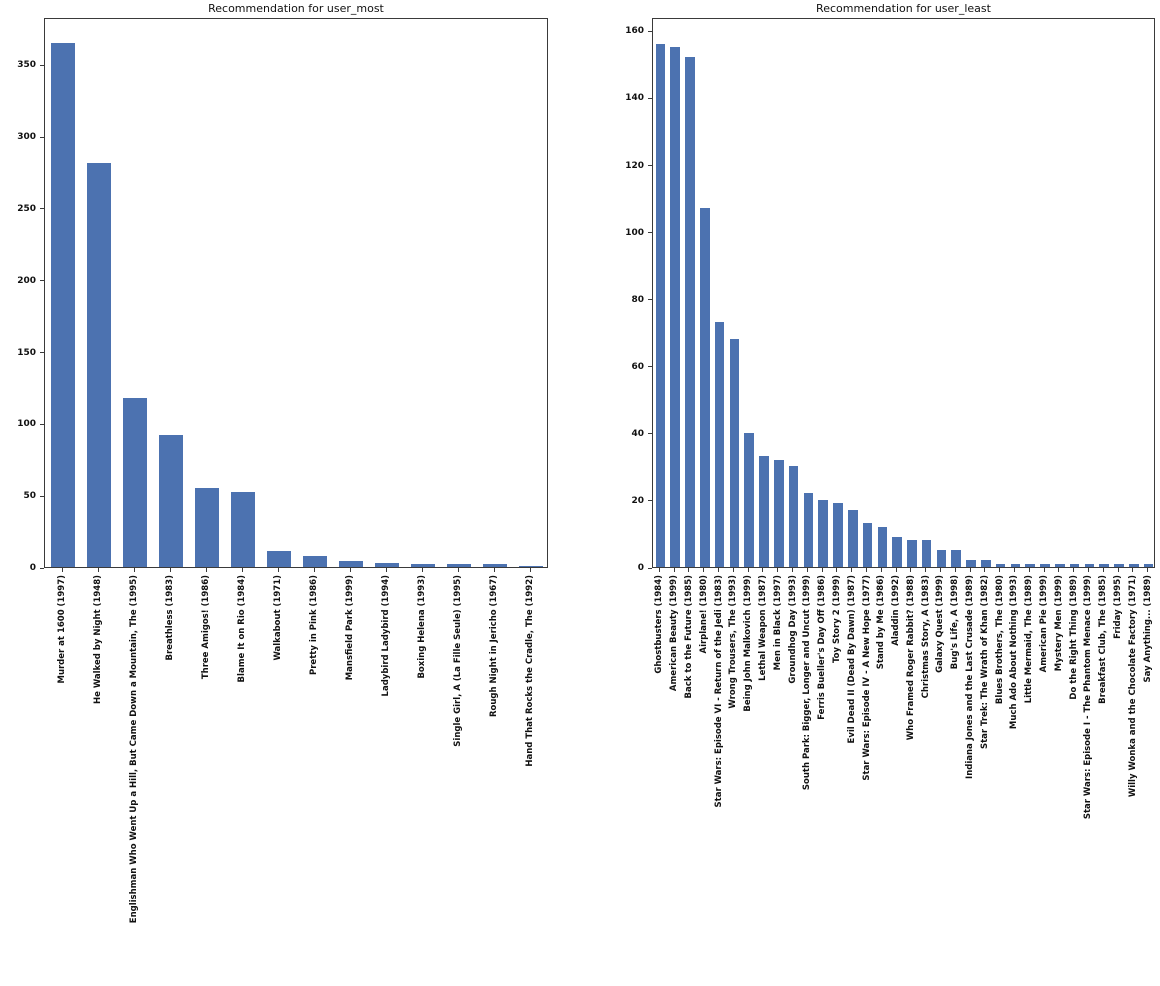 The width and height of the screenshot is (1160, 986). Describe the element at coordinates (955, 622) in the screenshot. I see `x-tick-label: Bug's Life, A (1998)` at that location.